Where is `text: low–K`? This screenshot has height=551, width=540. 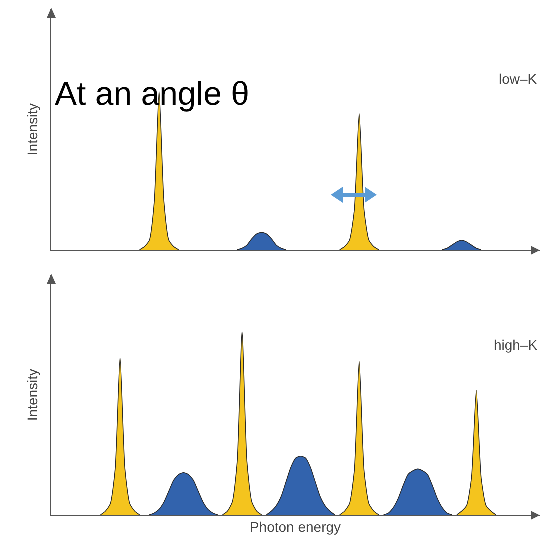 text: low–K is located at coordinates (518, 79).